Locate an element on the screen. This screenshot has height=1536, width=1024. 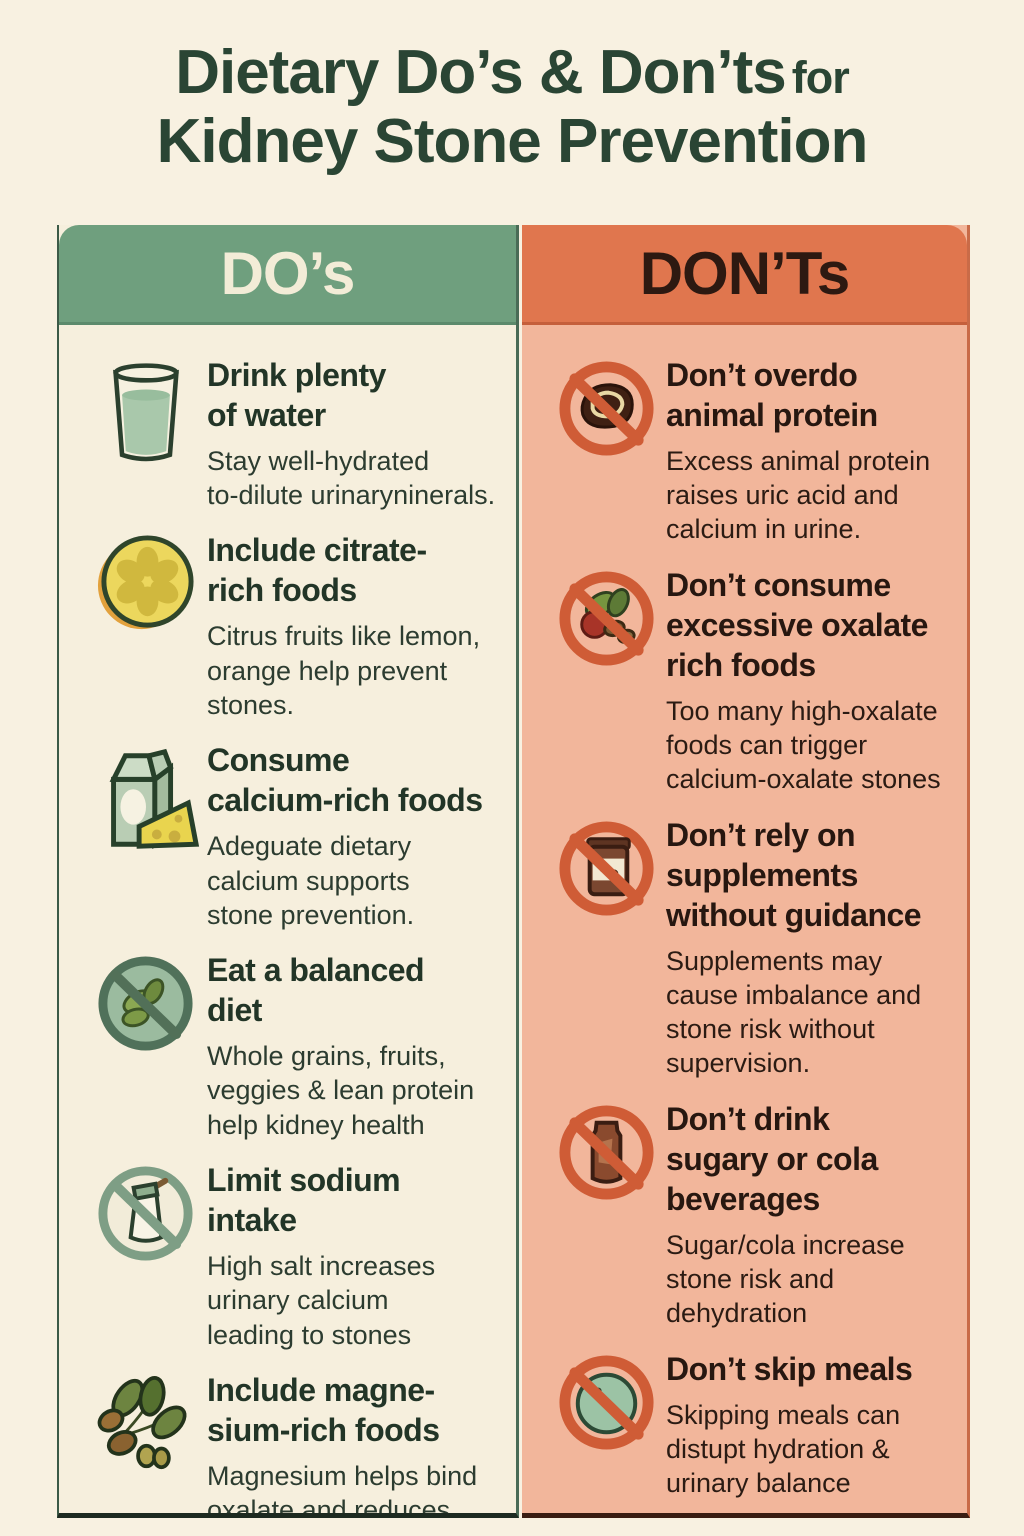
no-meat-icon is located at coordinates (607, 451).